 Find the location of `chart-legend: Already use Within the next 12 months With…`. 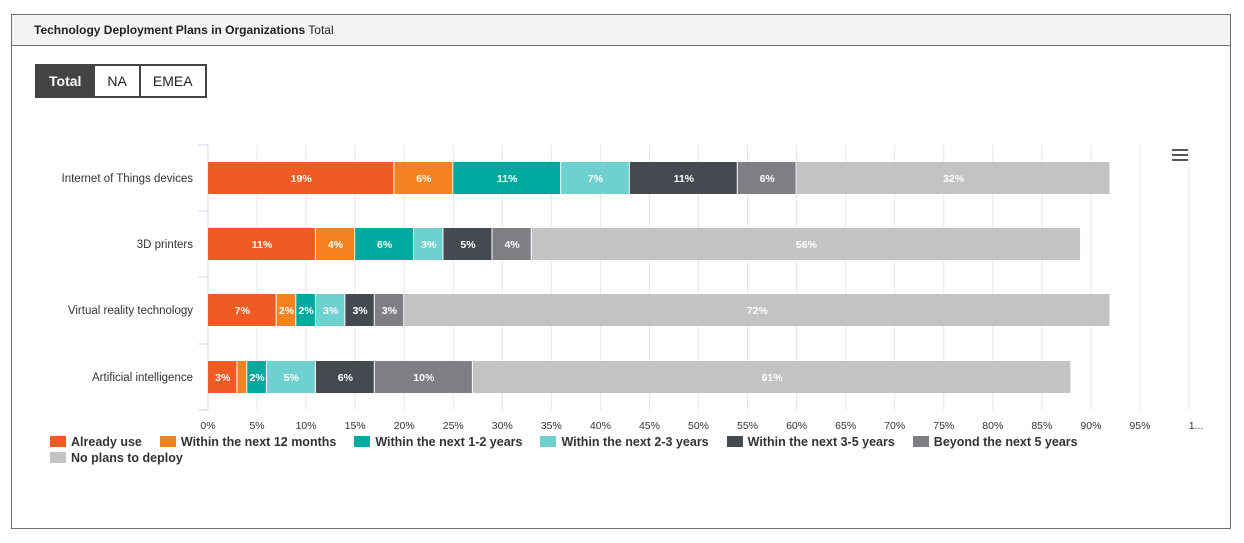

chart-legend: Already use Within the next 12 months With… is located at coordinates (625, 450).